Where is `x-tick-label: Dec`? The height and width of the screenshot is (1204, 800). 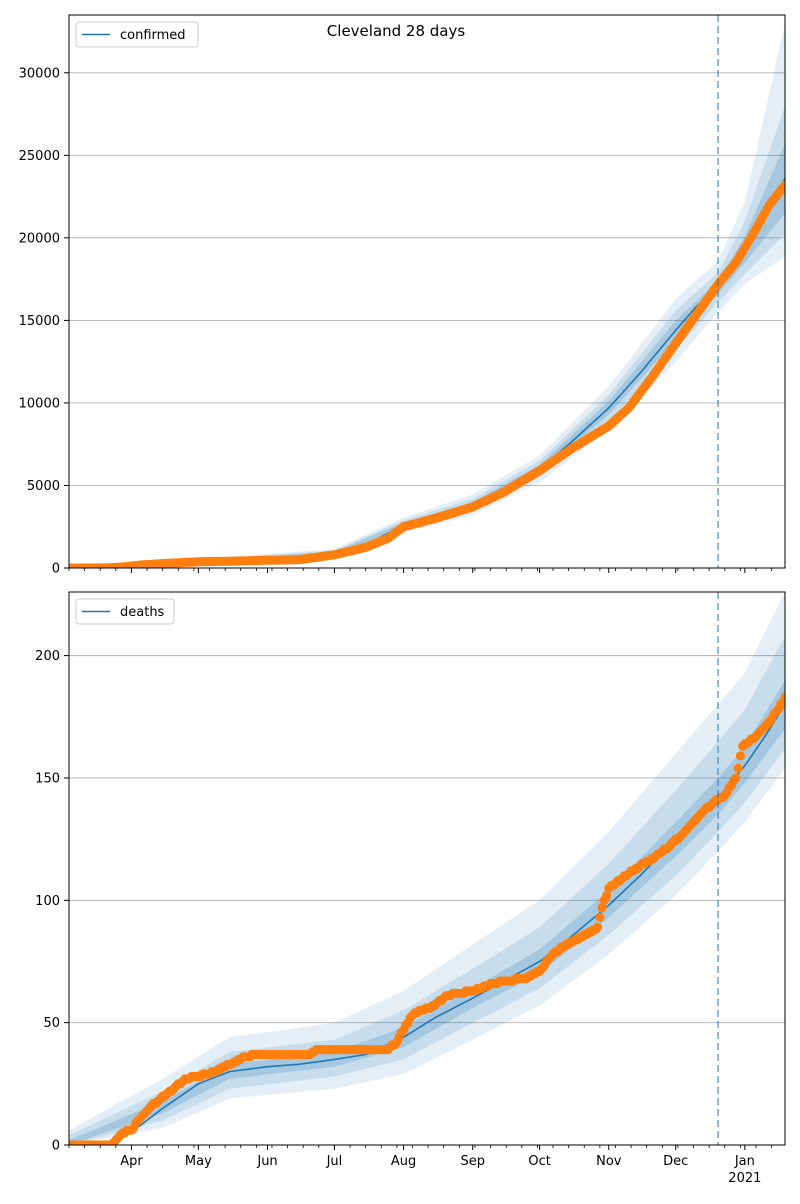
x-tick-label: Dec is located at coordinates (675, 1161).